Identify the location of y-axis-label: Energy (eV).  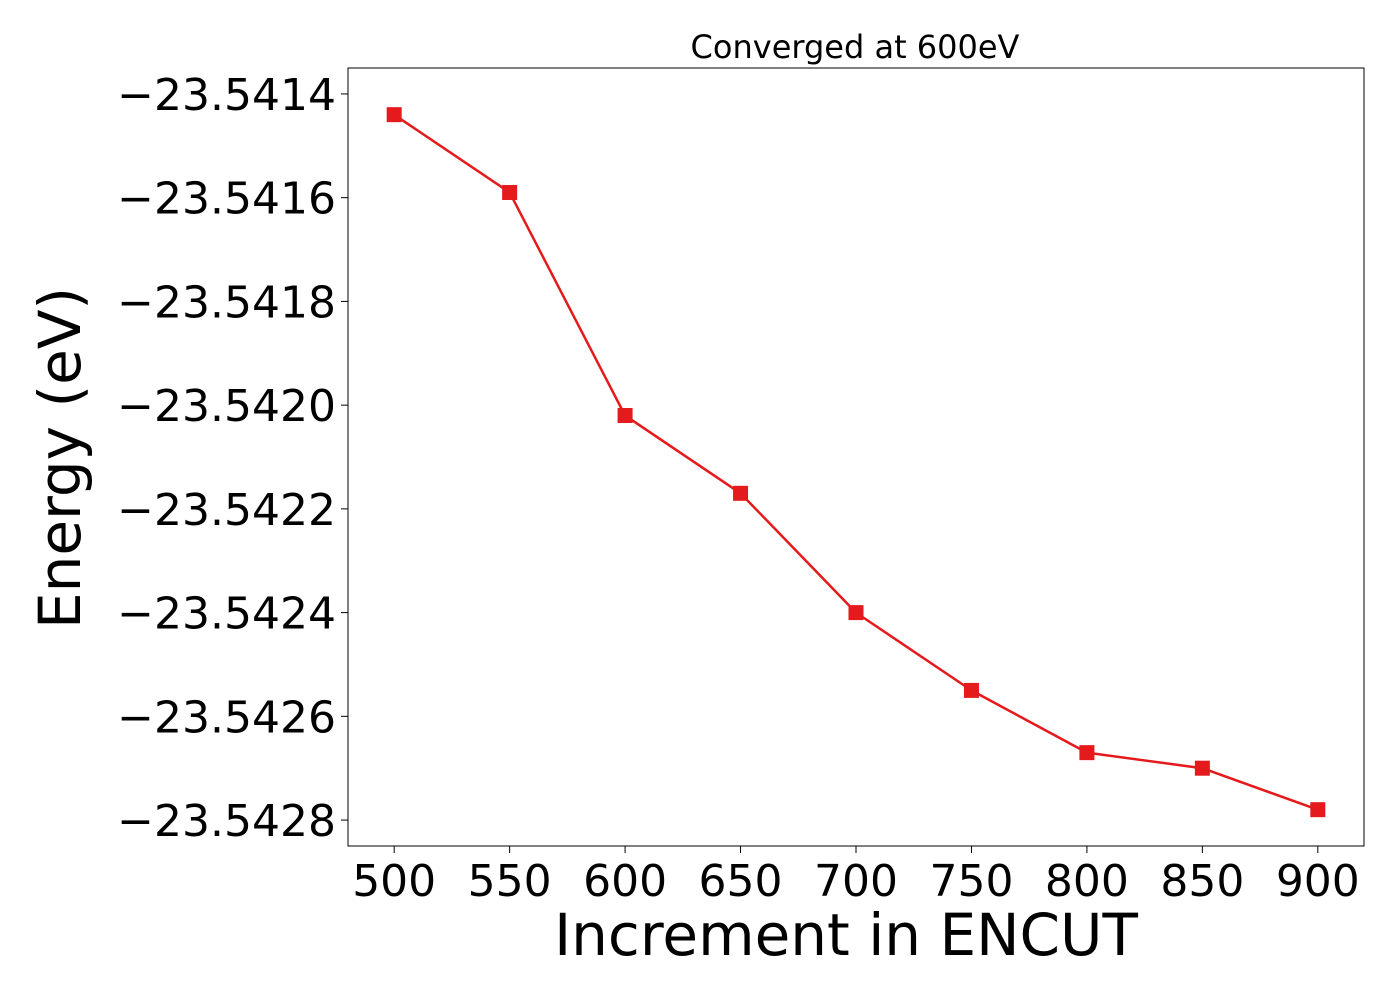
(60, 458).